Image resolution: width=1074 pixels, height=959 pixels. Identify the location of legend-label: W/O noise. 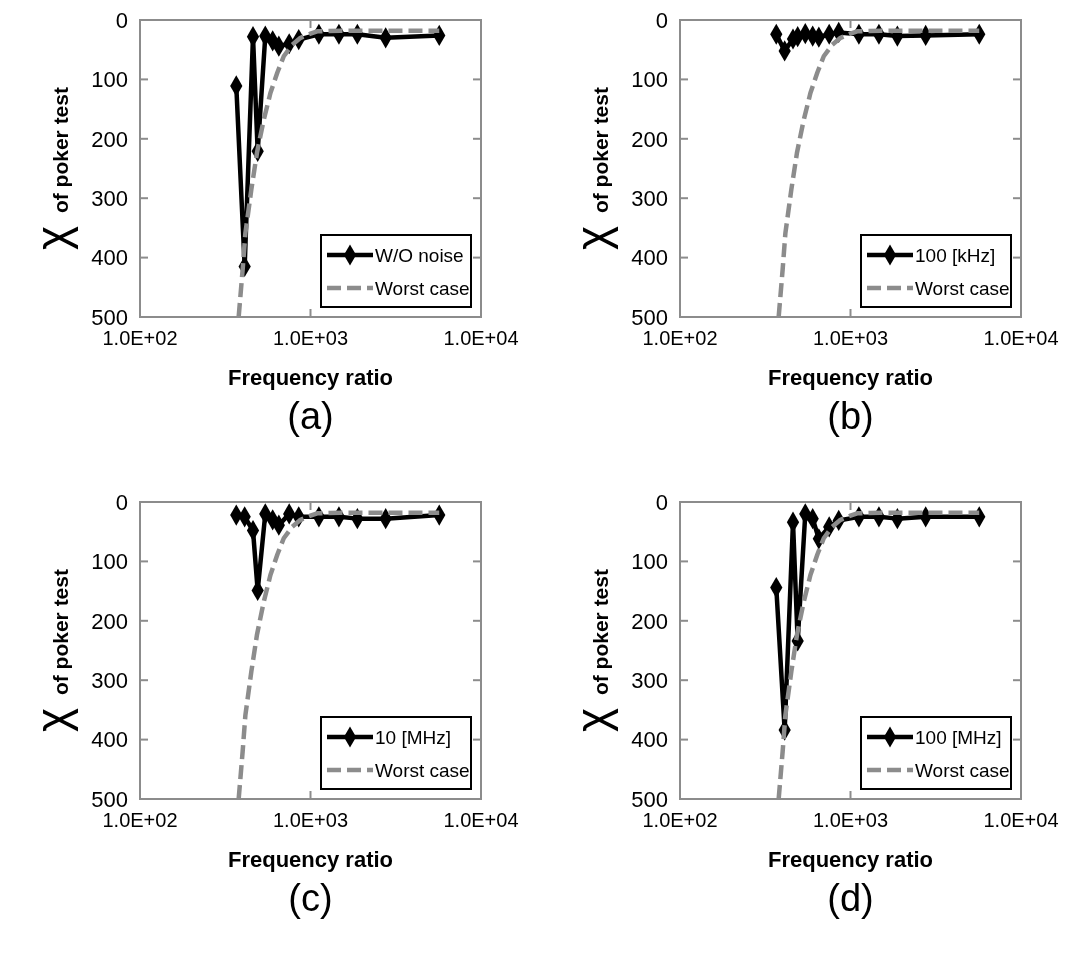
(419, 255).